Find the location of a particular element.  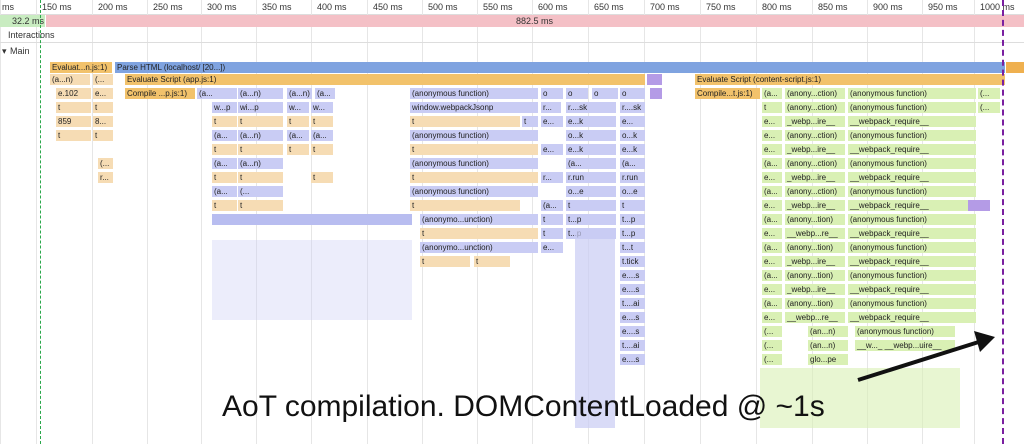

flame-block: o...k is located at coordinates (632, 135).